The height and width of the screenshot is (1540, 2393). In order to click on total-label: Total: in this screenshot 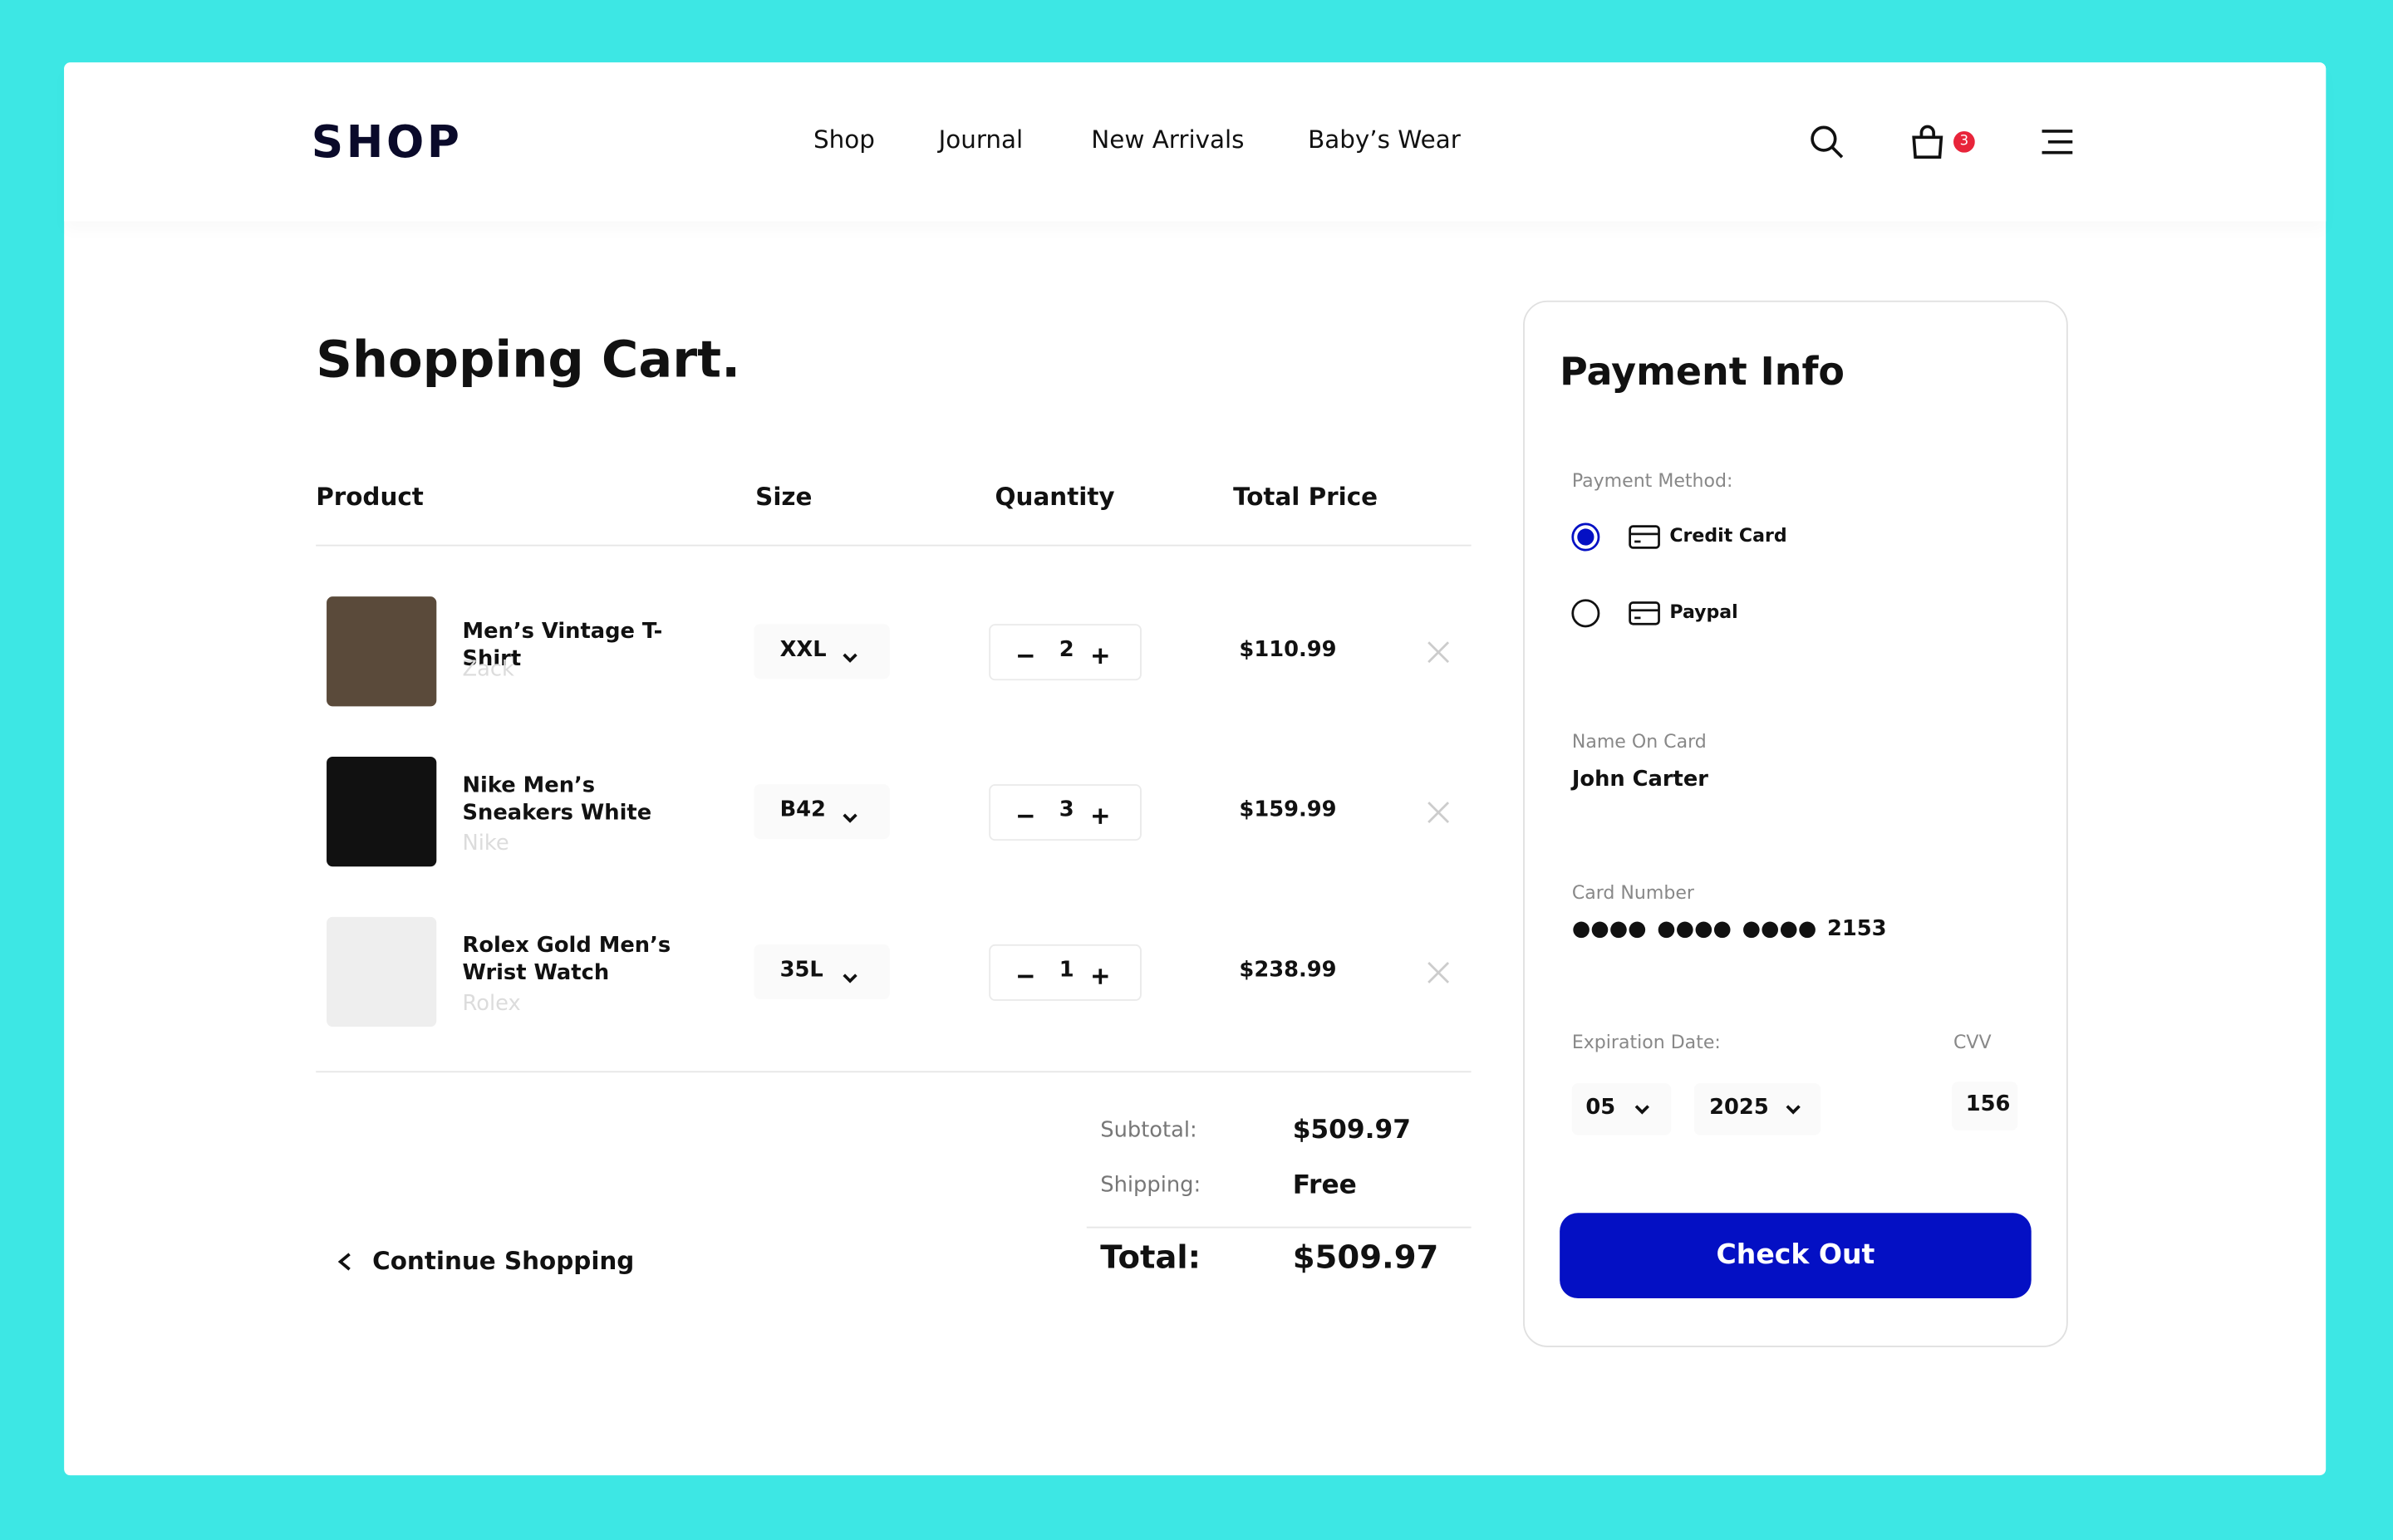, I will do `click(1150, 1257)`.